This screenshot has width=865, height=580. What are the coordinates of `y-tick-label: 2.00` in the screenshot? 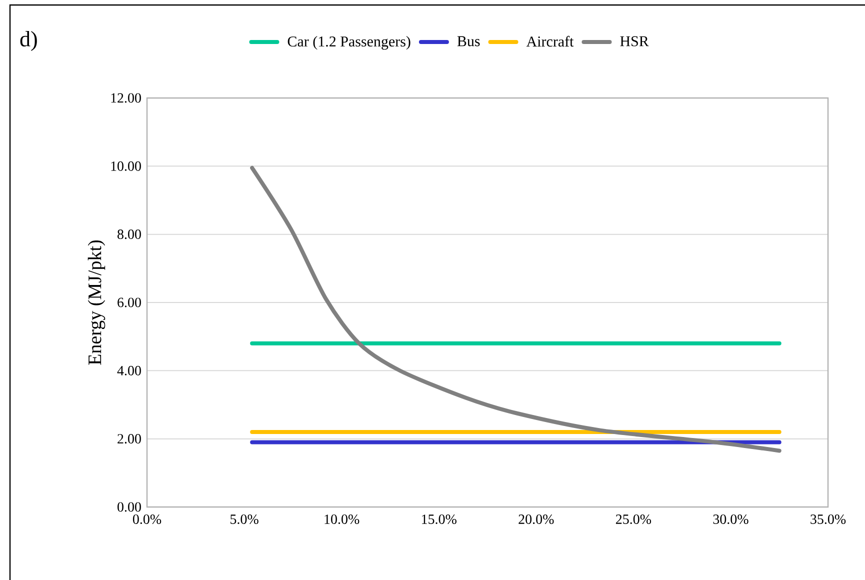 It's located at (129, 439).